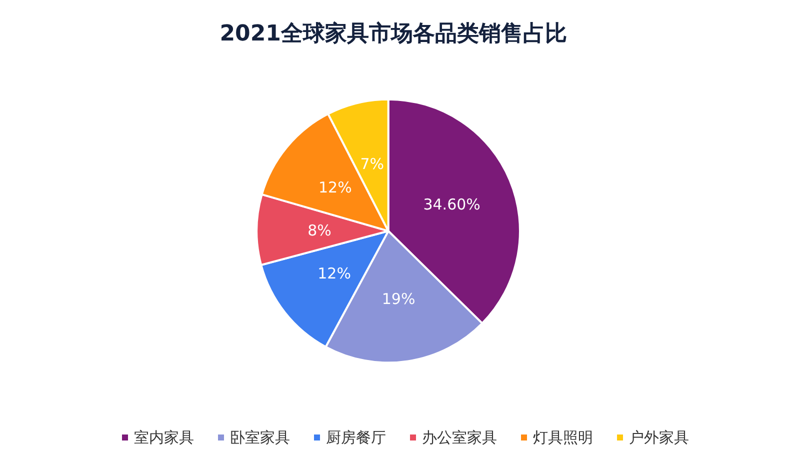 This screenshot has height=462, width=809. What do you see at coordinates (372, 164) in the screenshot?
I see `data-label: 7%` at bounding box center [372, 164].